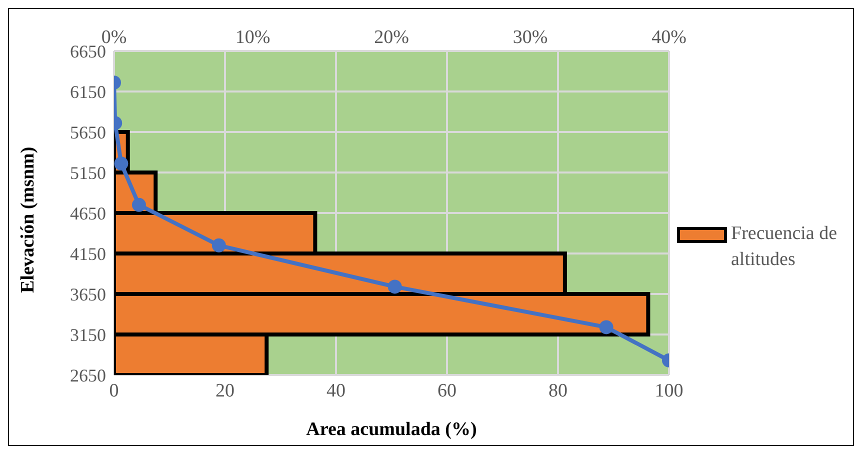 This screenshot has width=862, height=454. Describe the element at coordinates (88, 294) in the screenshot. I see `y-tick-label: 3650` at that location.